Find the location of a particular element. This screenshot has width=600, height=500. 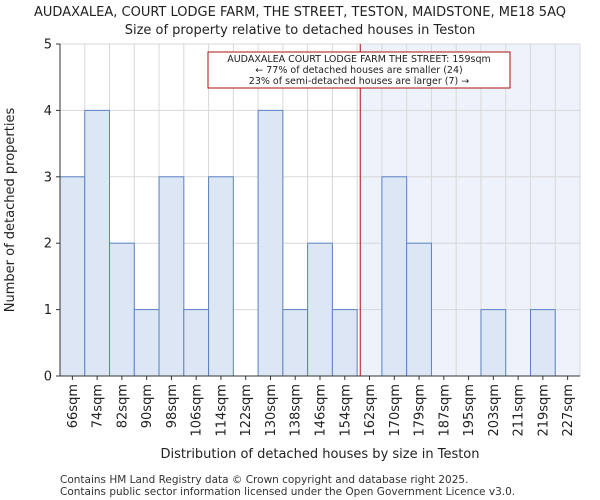

bar-179sqm is located at coordinates (419, 309).